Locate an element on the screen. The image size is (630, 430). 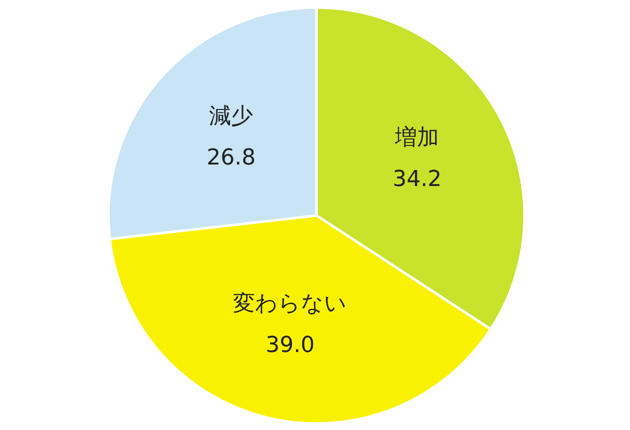
data-label: 34.2 is located at coordinates (417, 179).